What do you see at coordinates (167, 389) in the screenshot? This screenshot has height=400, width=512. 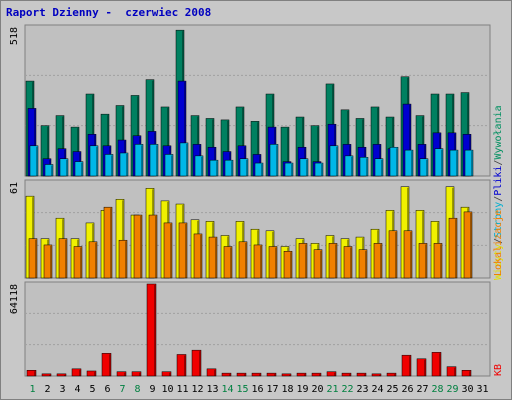 I see `x-tick-label: 10` at bounding box center [167, 389].